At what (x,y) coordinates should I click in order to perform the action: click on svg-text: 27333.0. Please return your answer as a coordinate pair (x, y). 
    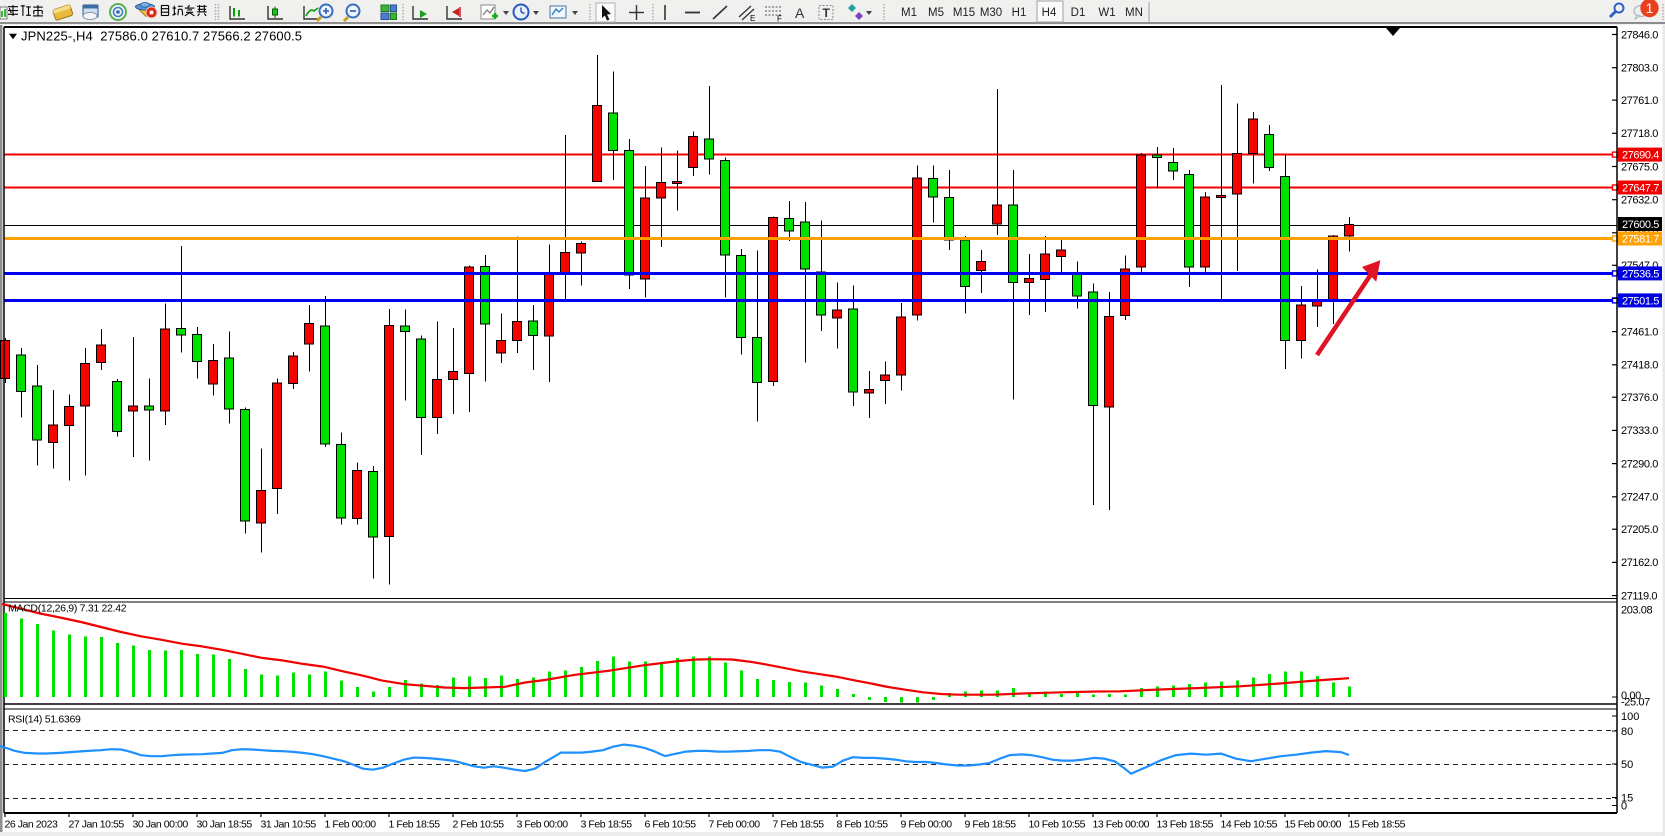
    Looking at the image, I should click on (1639, 431).